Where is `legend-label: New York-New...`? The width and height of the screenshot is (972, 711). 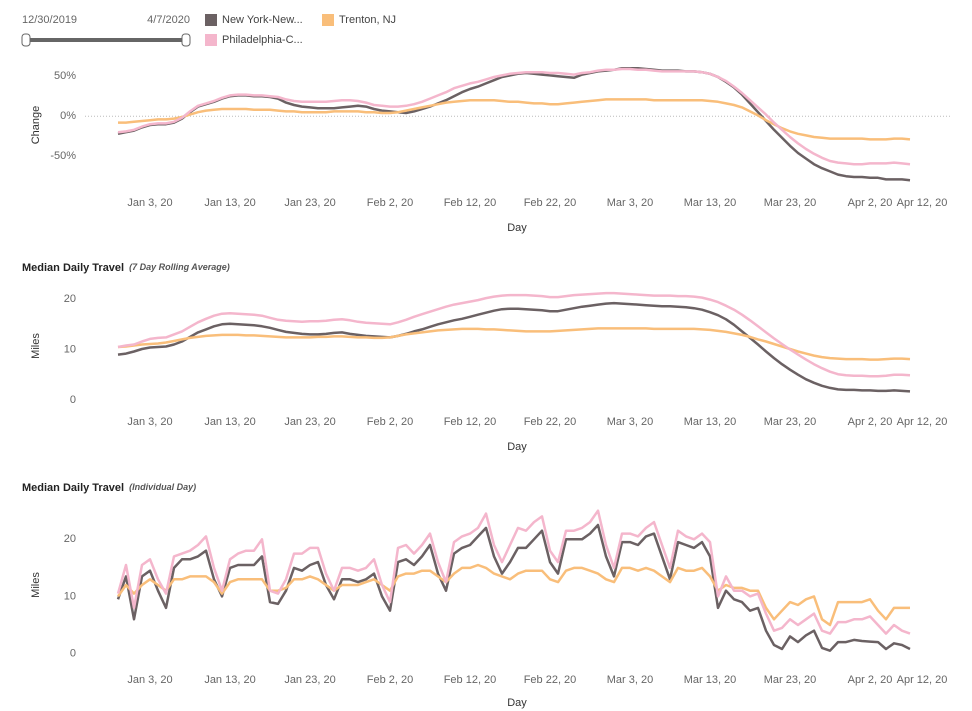 legend-label: New York-New... is located at coordinates (262, 20).